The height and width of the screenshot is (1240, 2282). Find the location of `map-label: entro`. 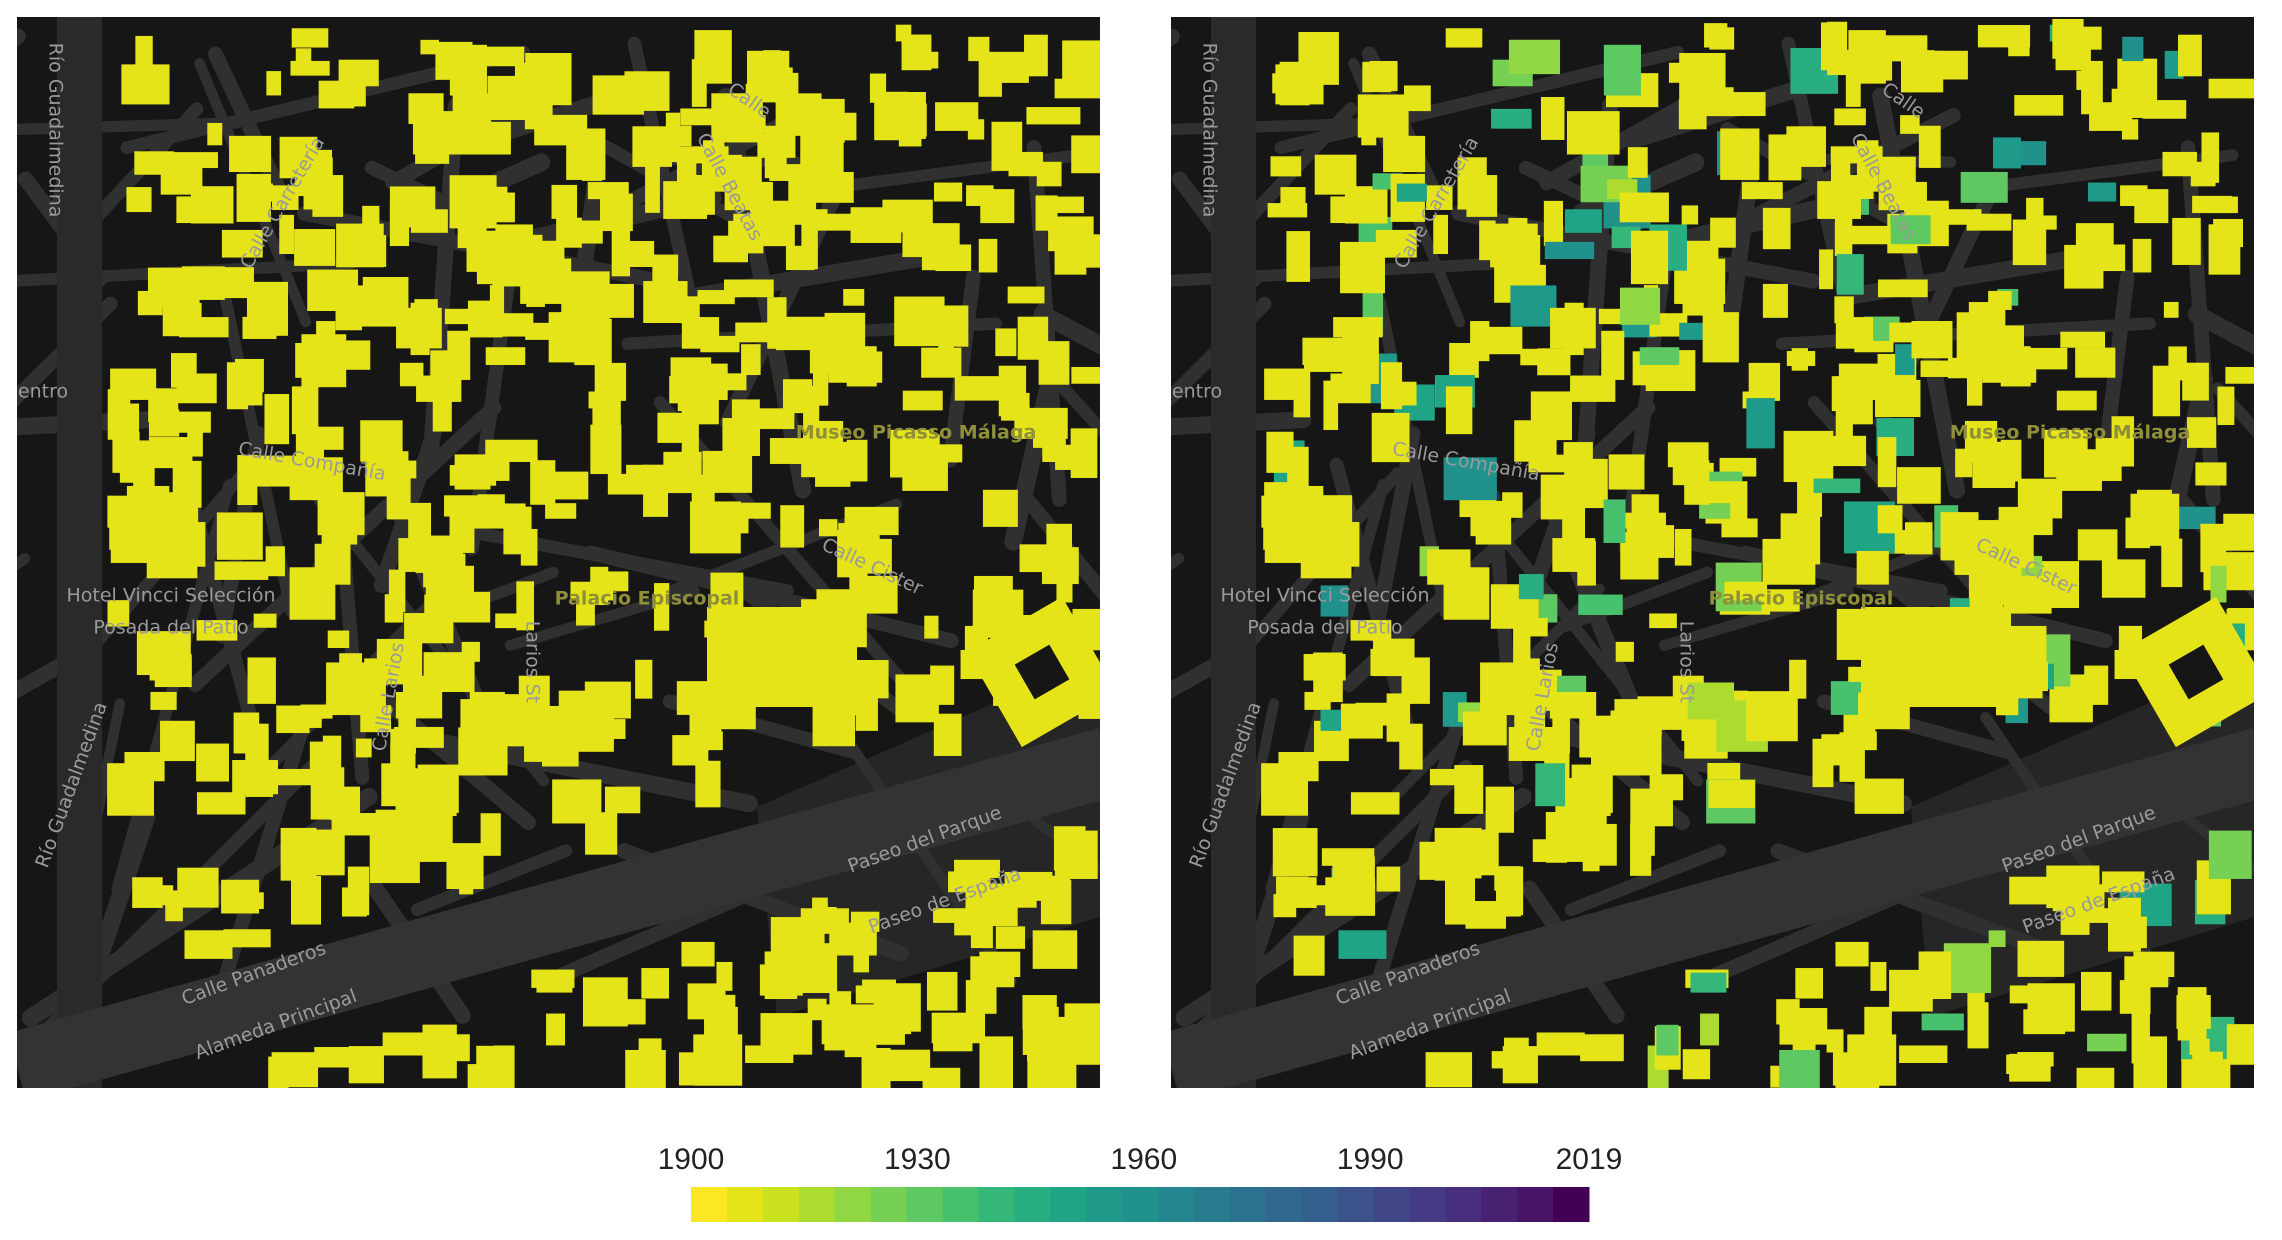

map-label: entro is located at coordinates (1197, 392).